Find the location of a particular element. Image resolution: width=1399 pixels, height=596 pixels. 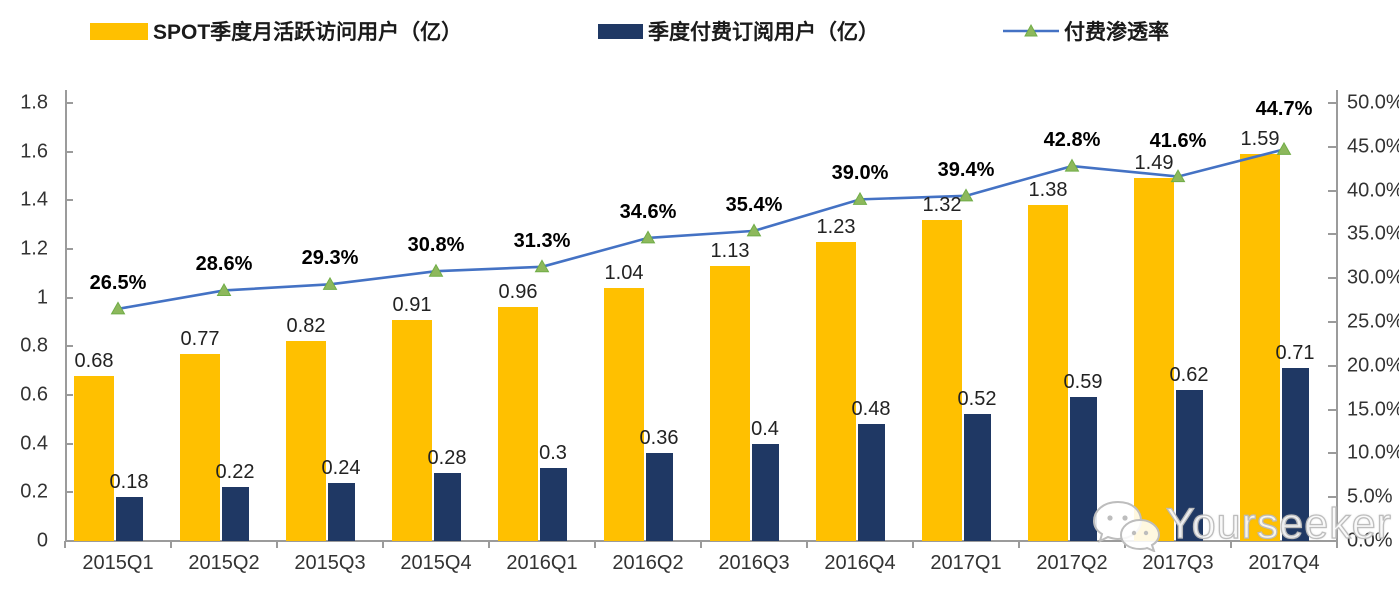

legend-label-penetration: 付费渗透率 is located at coordinates (1116, 32).